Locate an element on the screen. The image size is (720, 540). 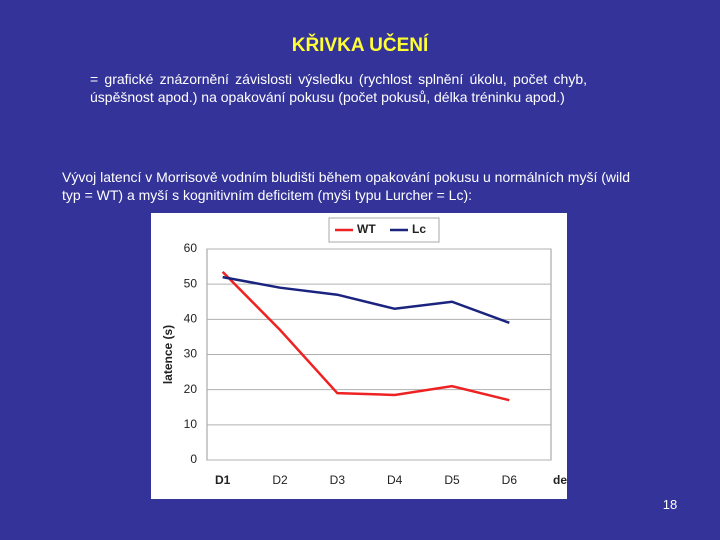
page-number: 18 is located at coordinates (670, 504).